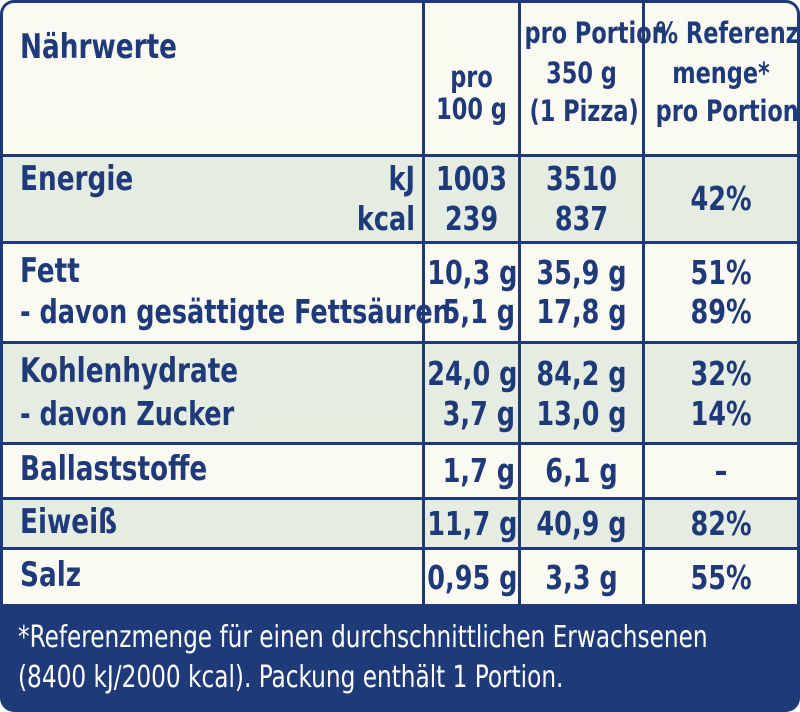 This screenshot has height=712, width=800. What do you see at coordinates (77, 179) in the screenshot?
I see `energie-label: Energie` at bounding box center [77, 179].